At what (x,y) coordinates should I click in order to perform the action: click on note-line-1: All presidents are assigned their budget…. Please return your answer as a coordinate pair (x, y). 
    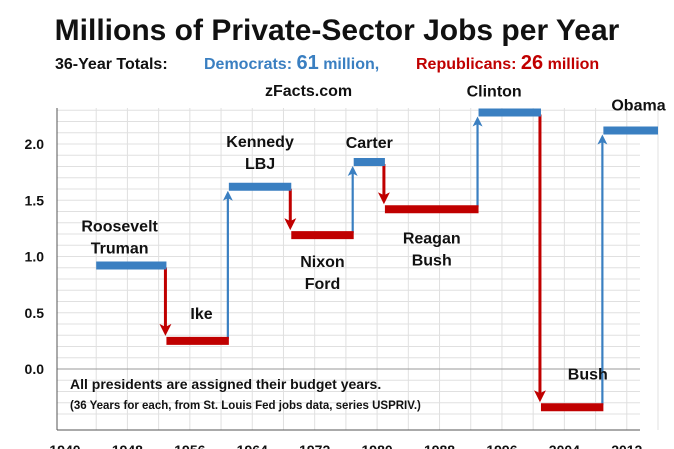
    Looking at the image, I should click on (225, 384).